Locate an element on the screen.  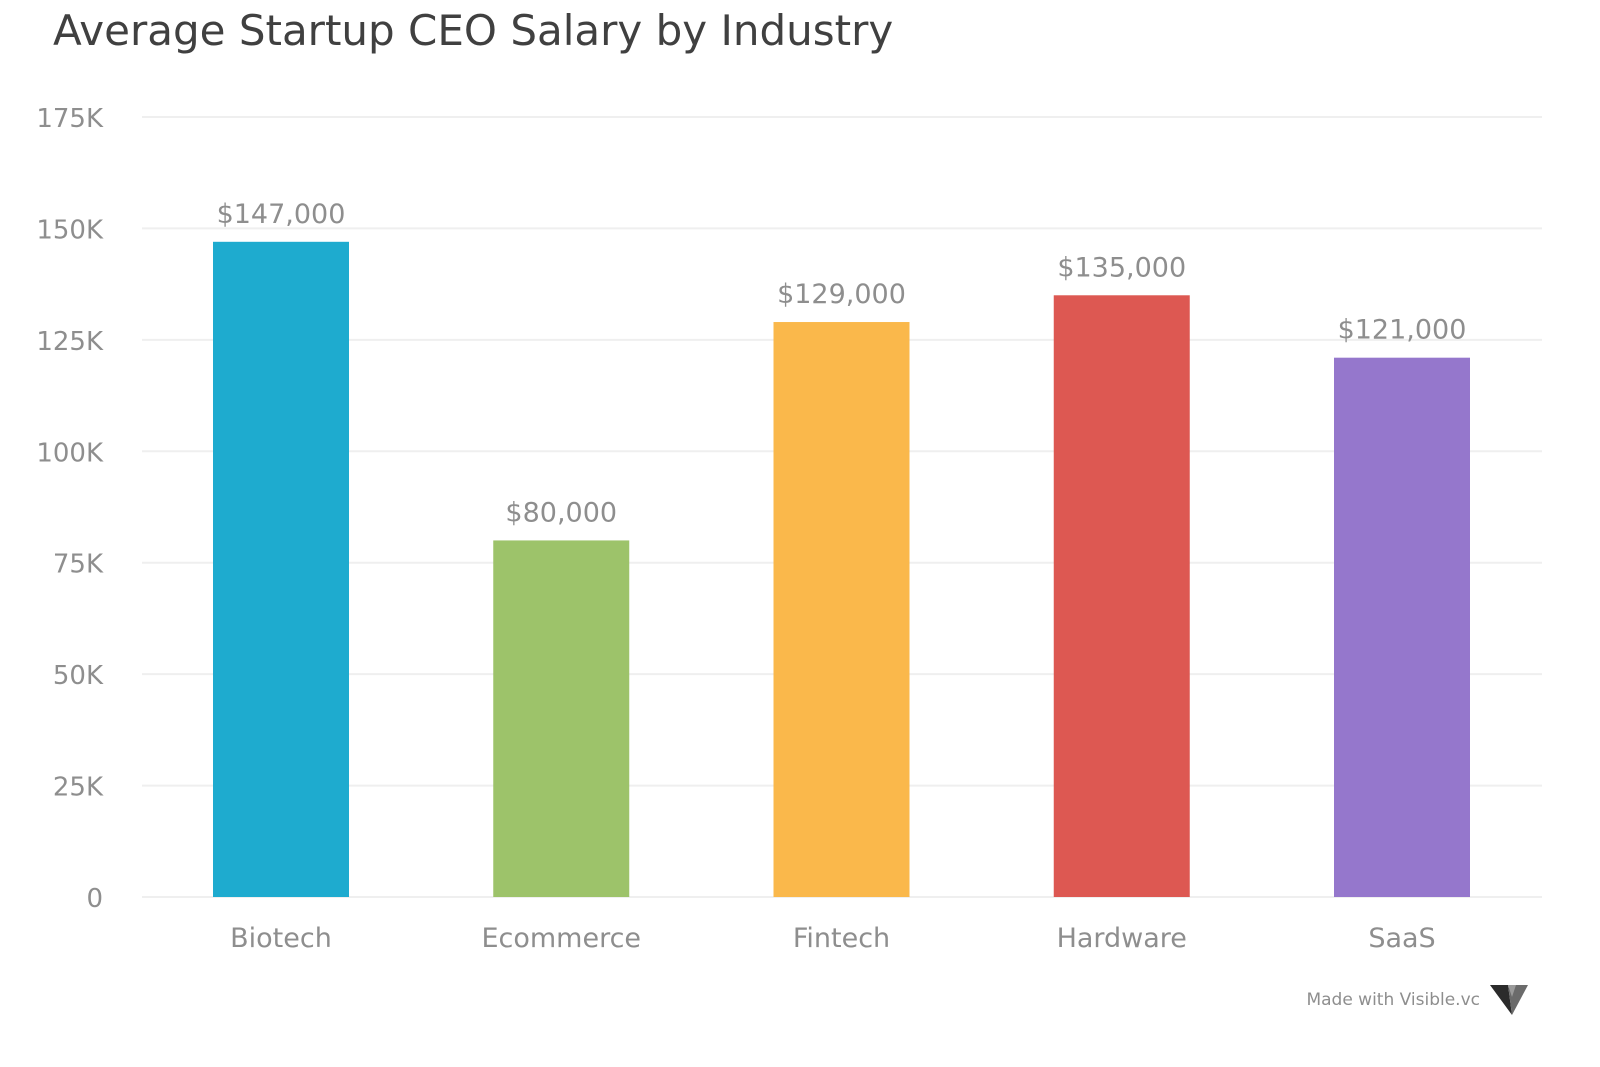
data-label: $80,000 is located at coordinates (561, 512).